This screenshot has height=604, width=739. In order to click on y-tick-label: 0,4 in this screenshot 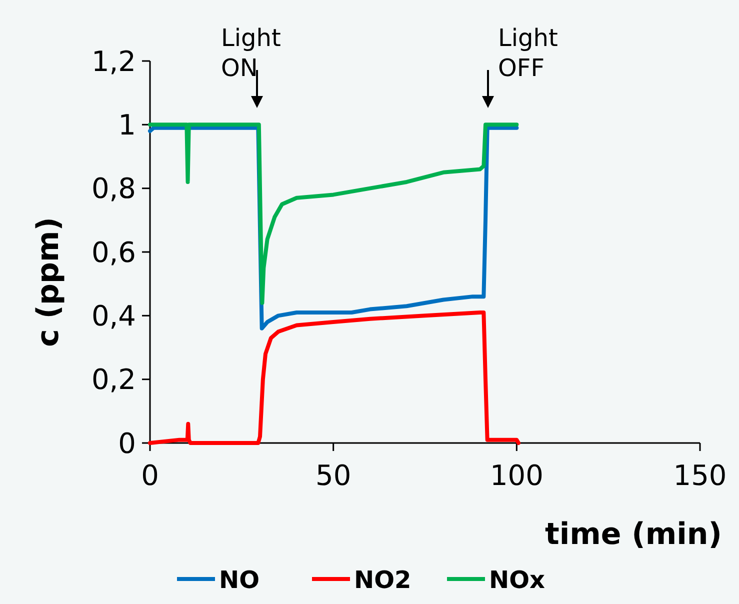, I will do `click(113, 315)`.